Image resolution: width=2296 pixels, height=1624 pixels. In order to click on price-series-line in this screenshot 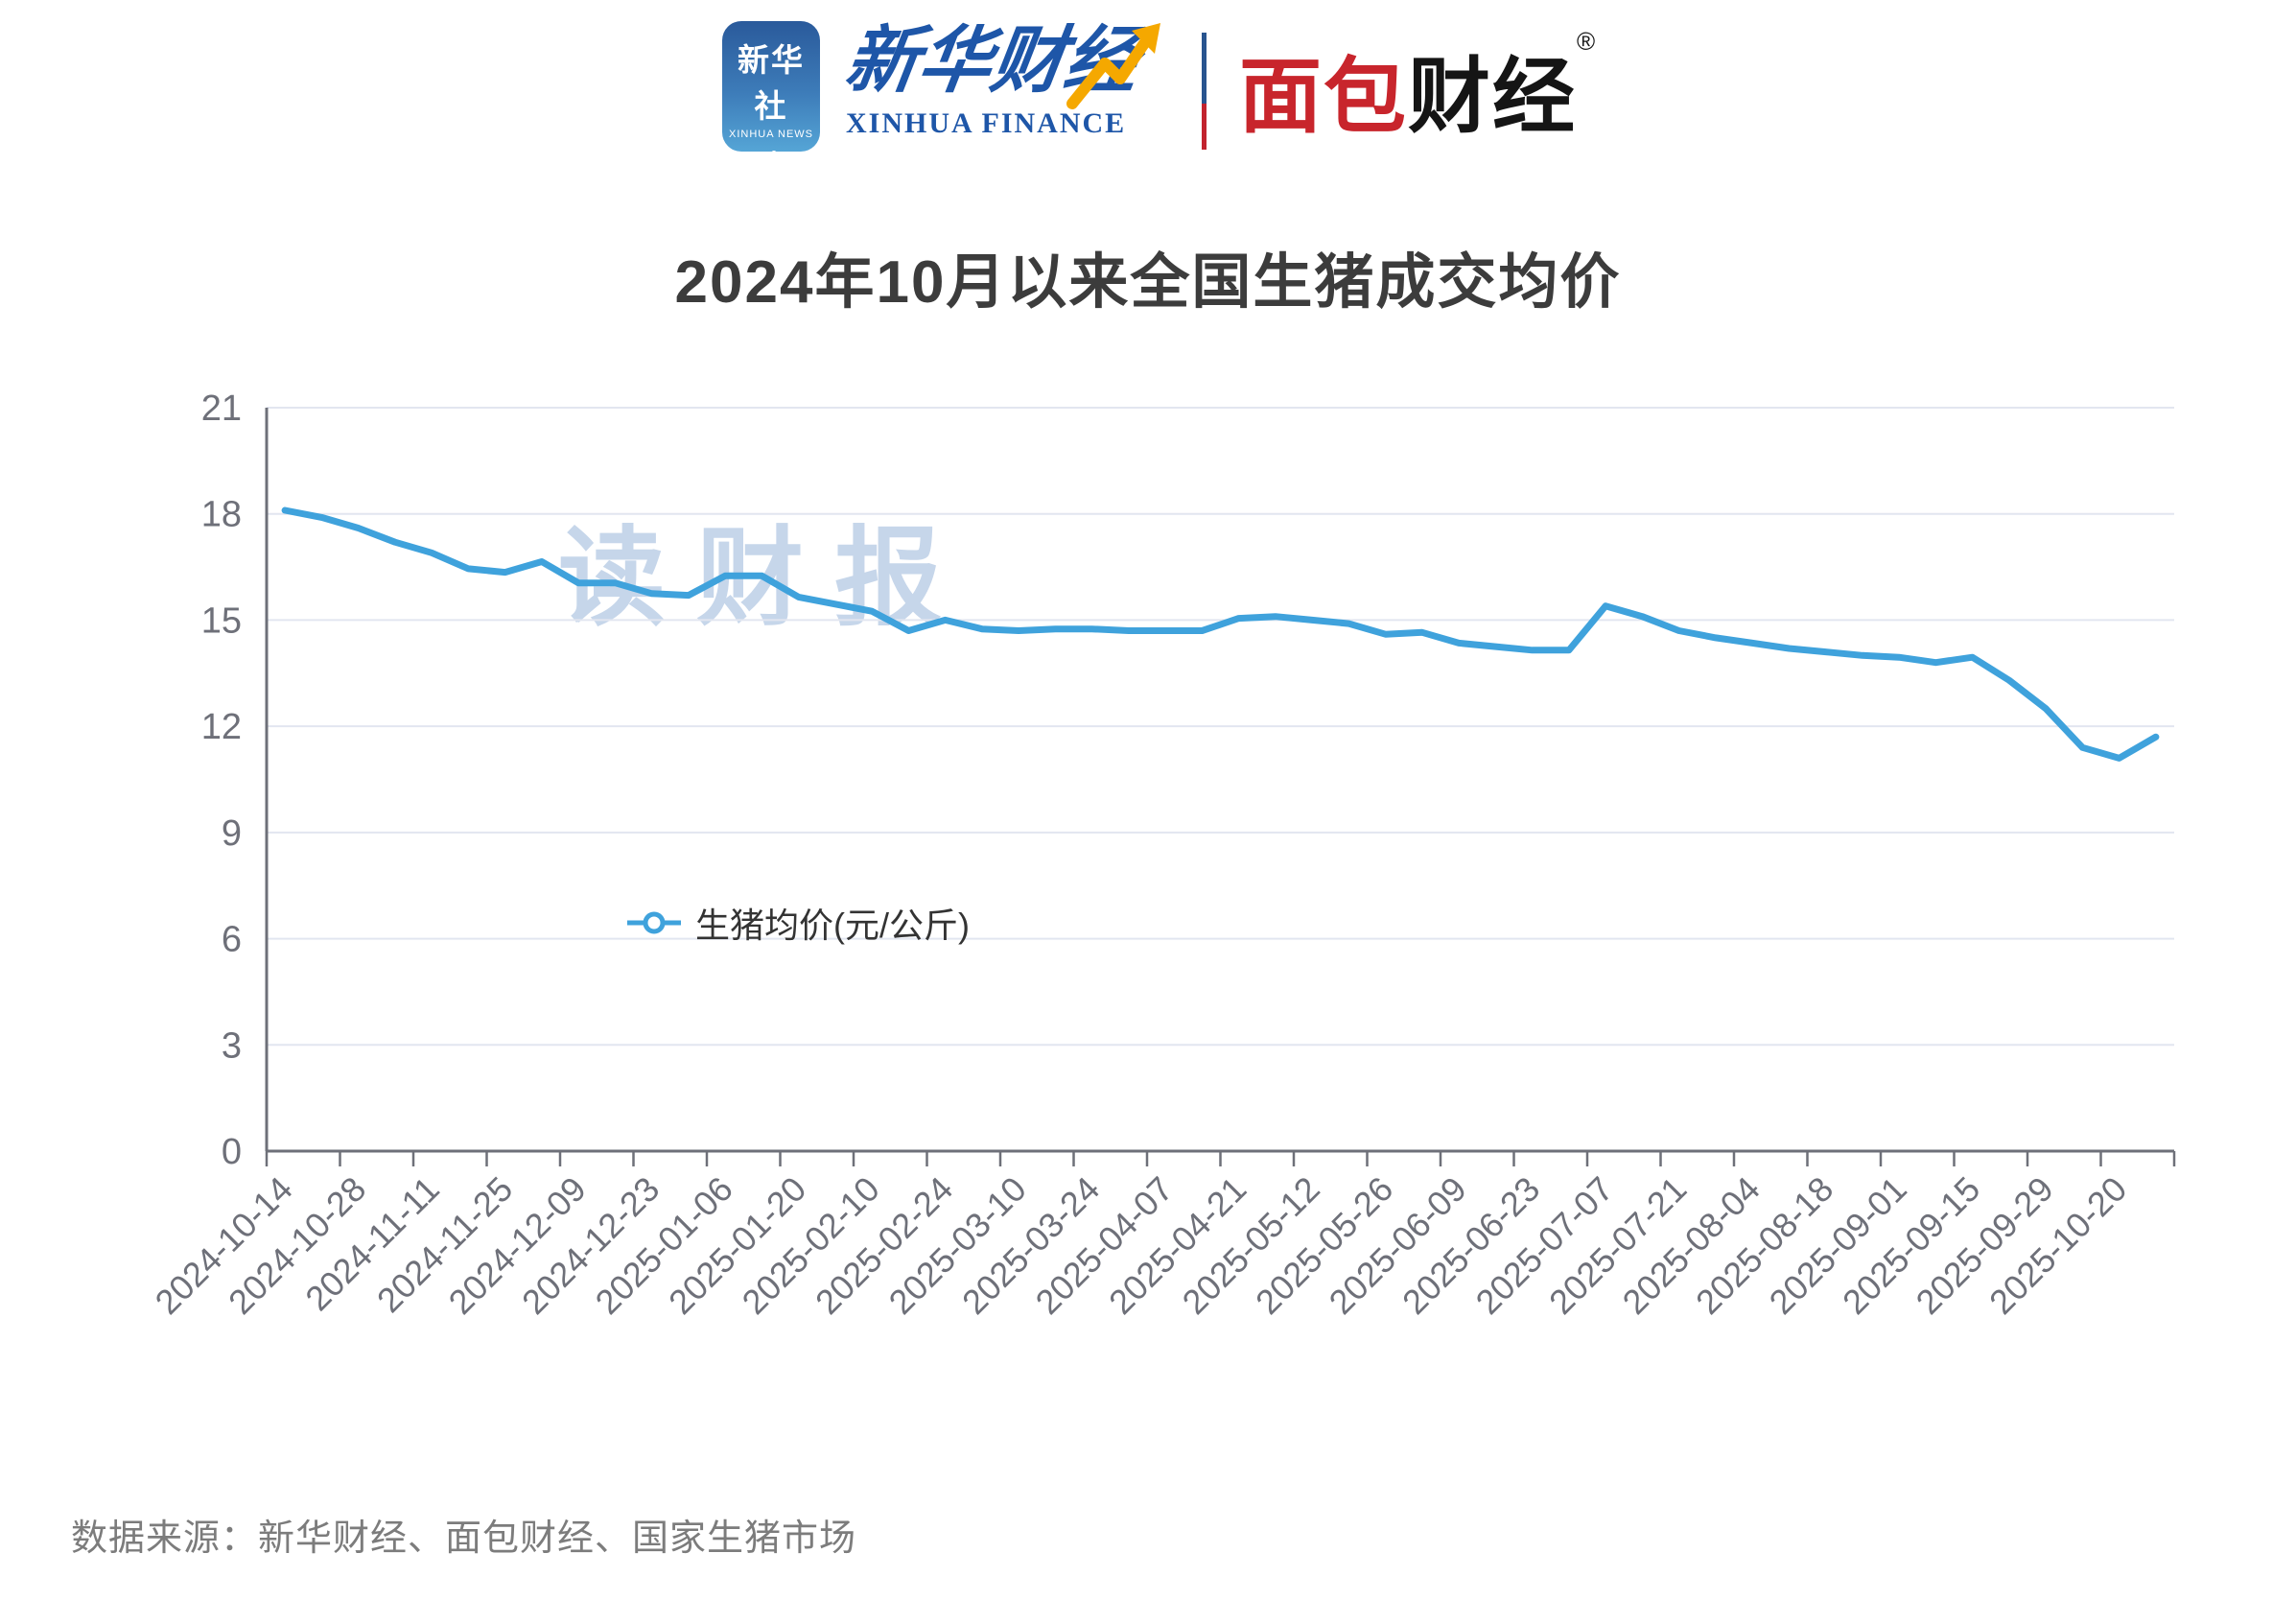, I will do `click(1220, 634)`.